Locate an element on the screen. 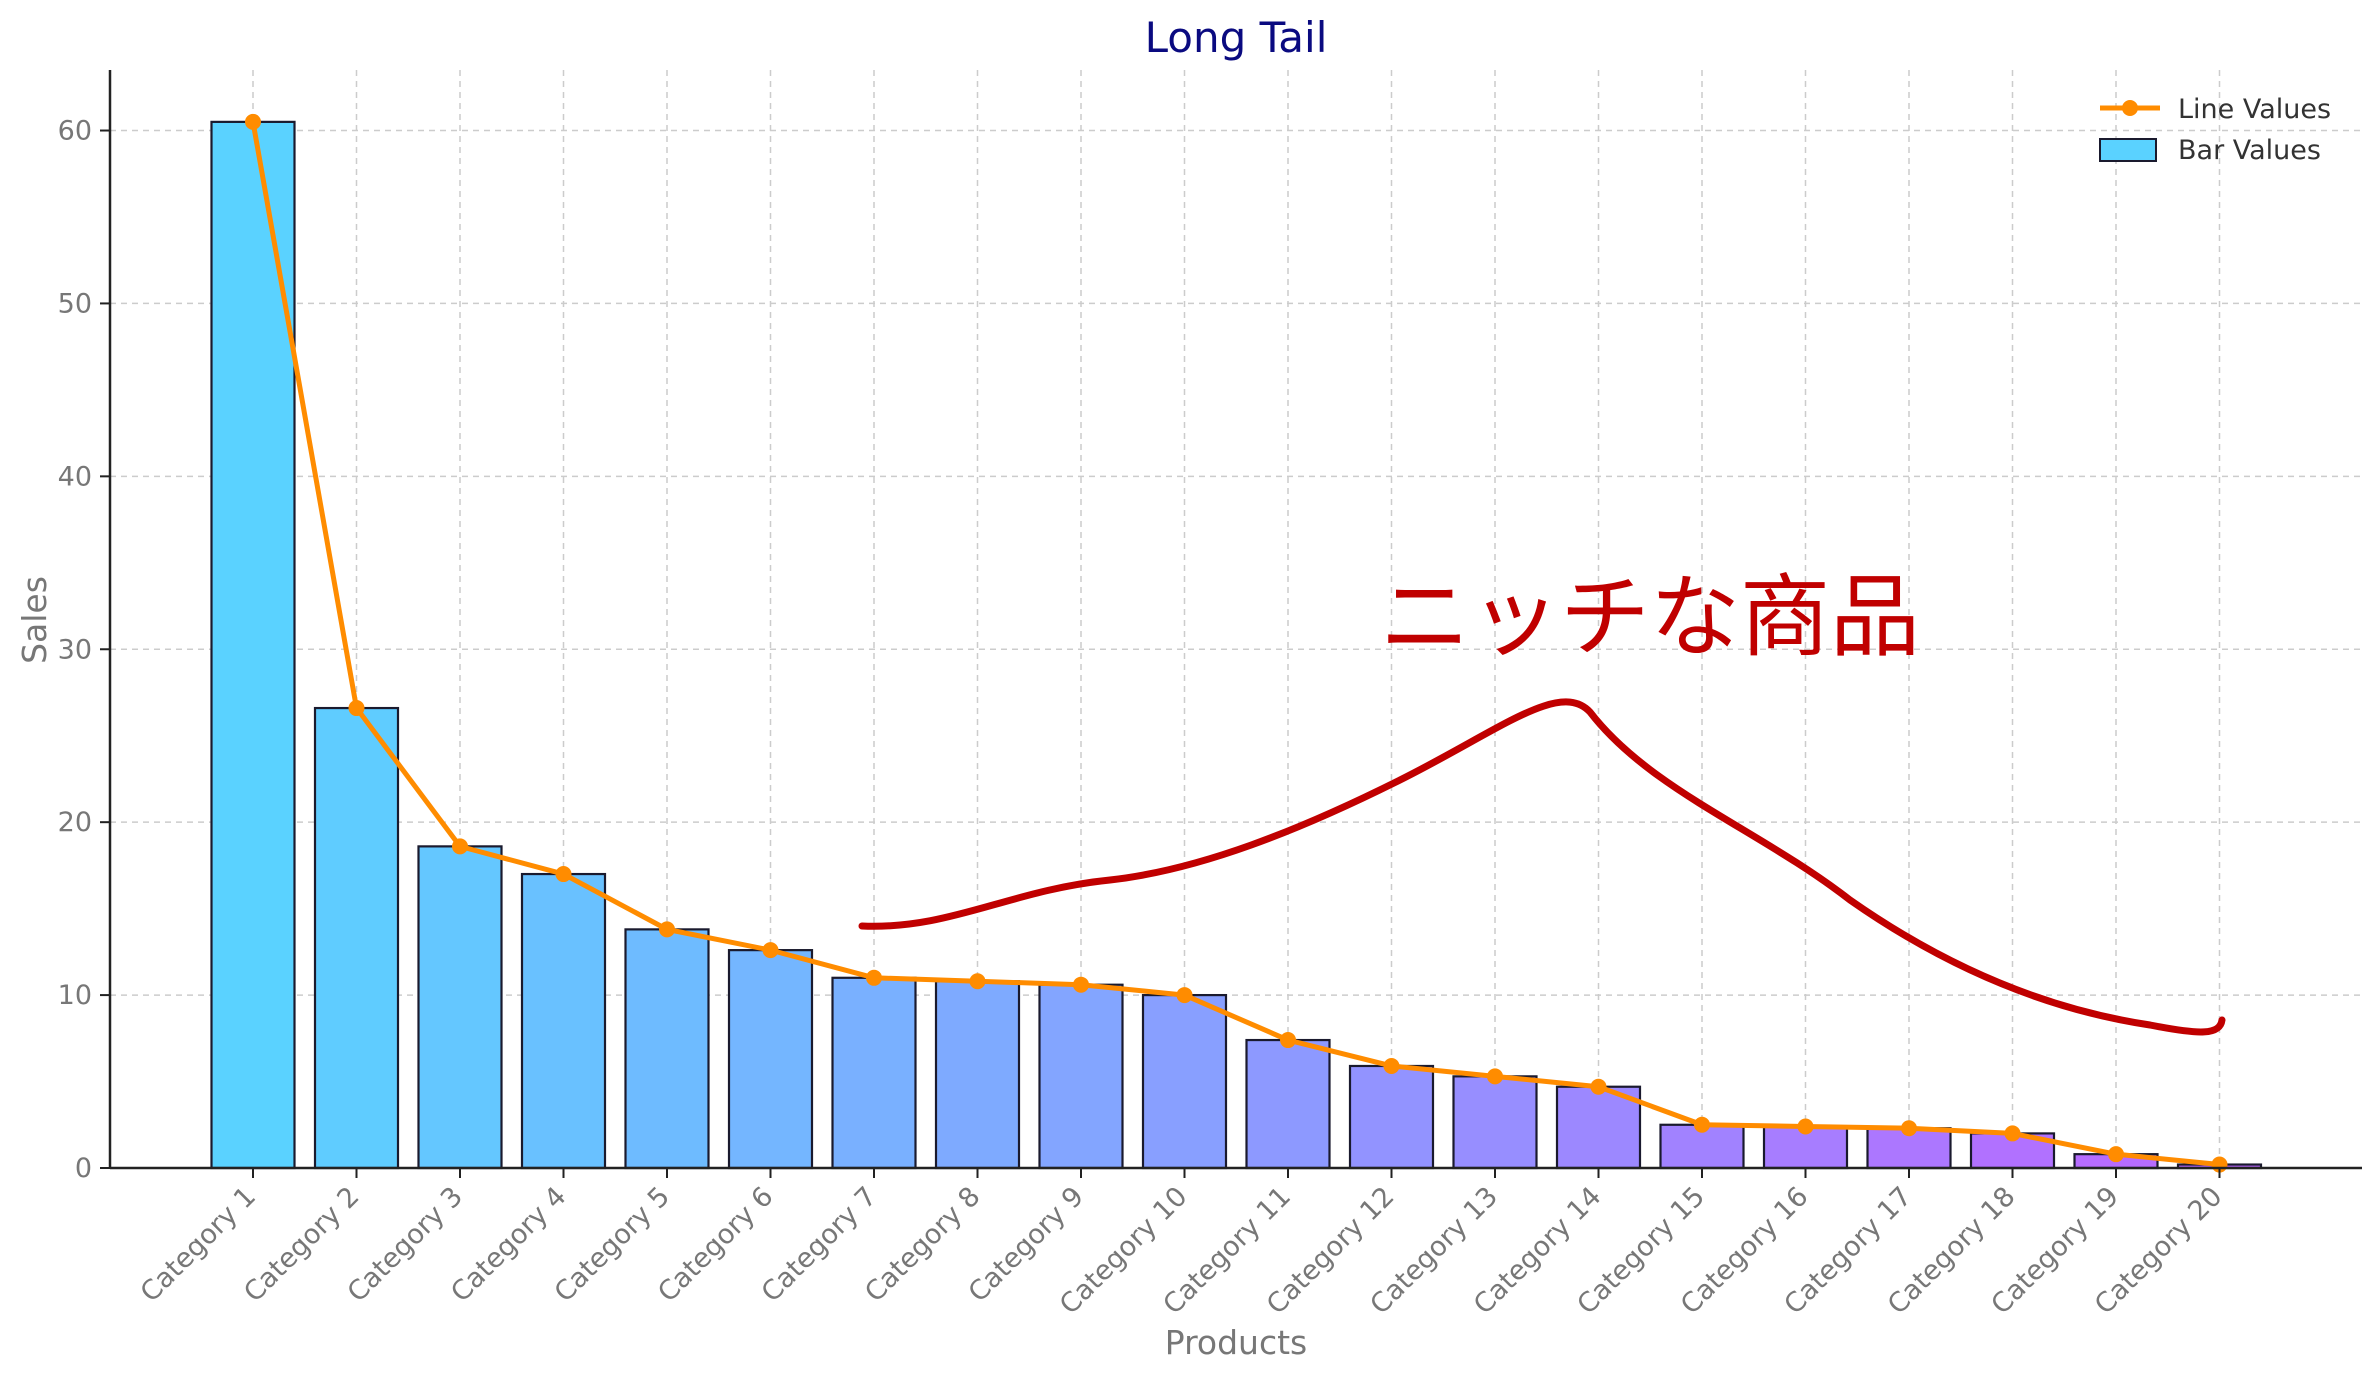 Image resolution: width=2379 pixels, height=1380 pixels. y-ticks: 0 10 20 30 40 50 60 is located at coordinates (84, 650).